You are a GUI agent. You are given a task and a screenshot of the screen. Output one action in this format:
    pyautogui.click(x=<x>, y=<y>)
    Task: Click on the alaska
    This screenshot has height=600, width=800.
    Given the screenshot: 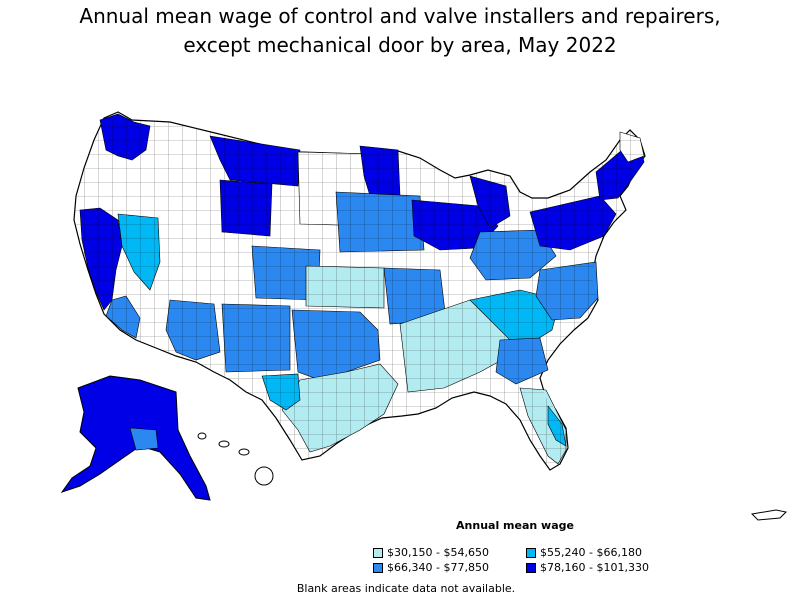 What is the action you would take?
    pyautogui.click(x=135, y=438)
    